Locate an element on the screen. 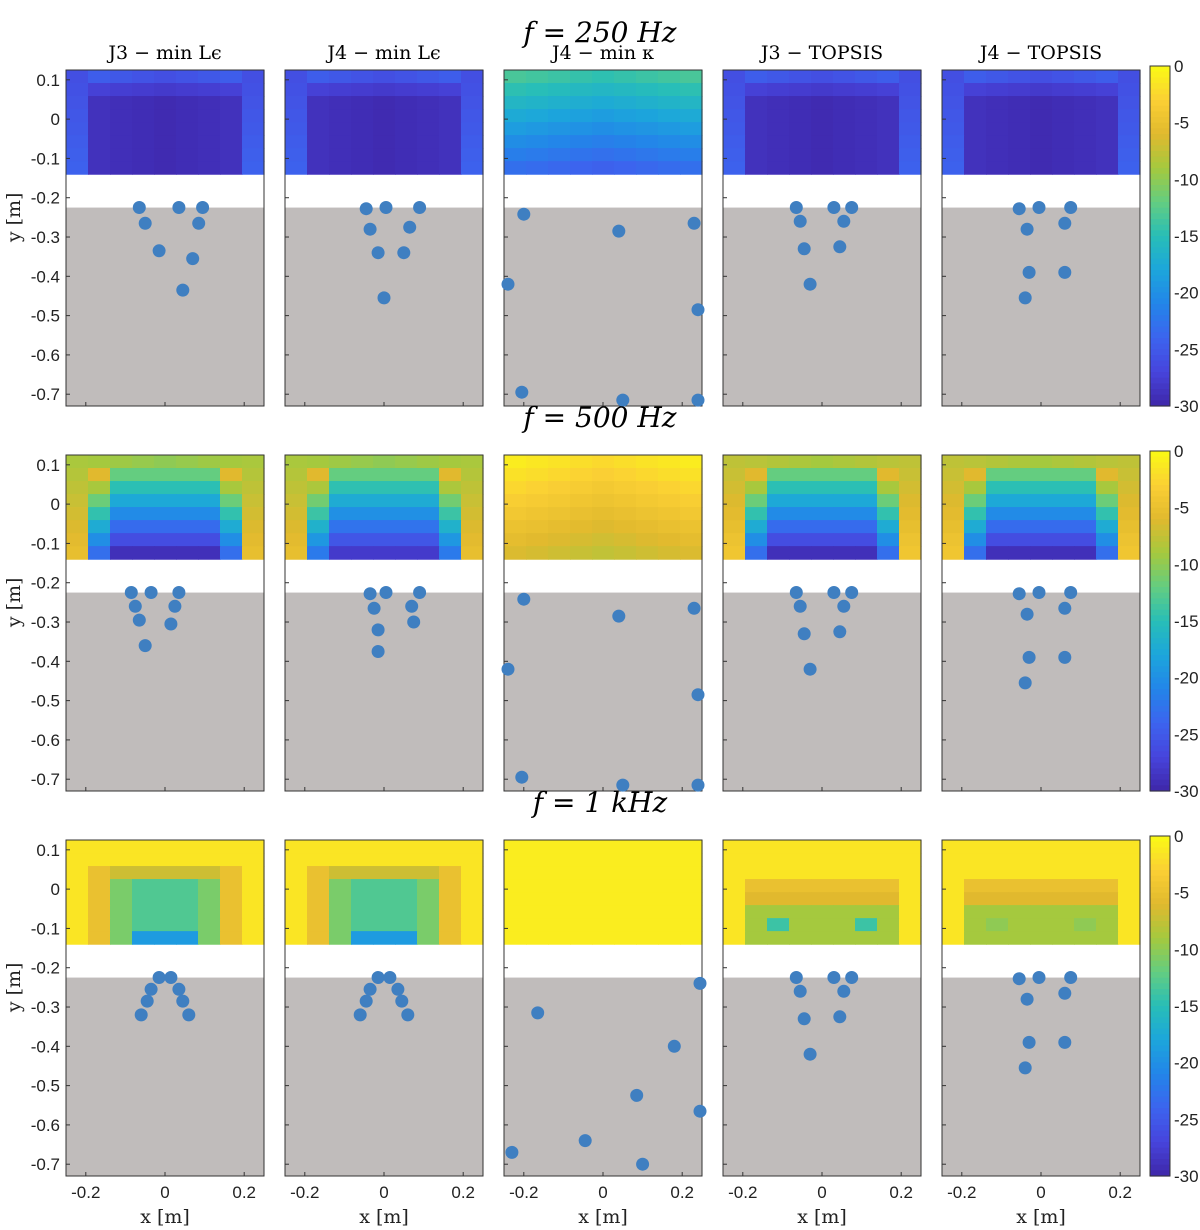  y-axis-label: y [m] is located at coordinates (14, 603).